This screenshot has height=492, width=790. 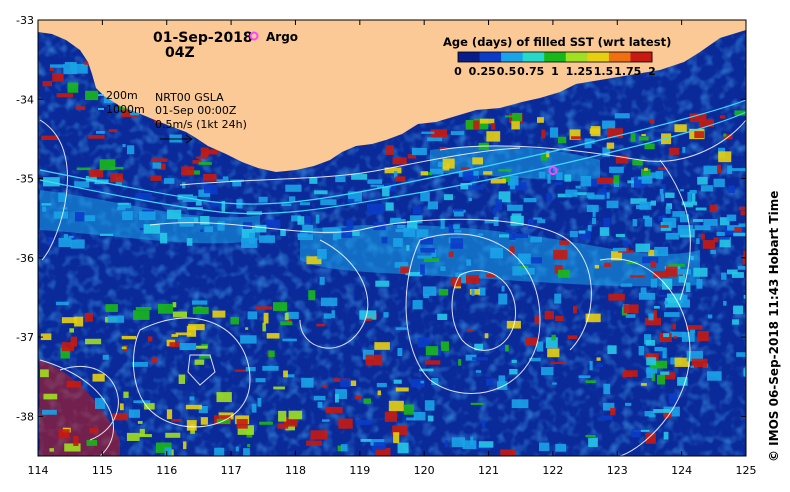 I want to click on map-date: 01-Sep-2018, so click(x=203, y=38).